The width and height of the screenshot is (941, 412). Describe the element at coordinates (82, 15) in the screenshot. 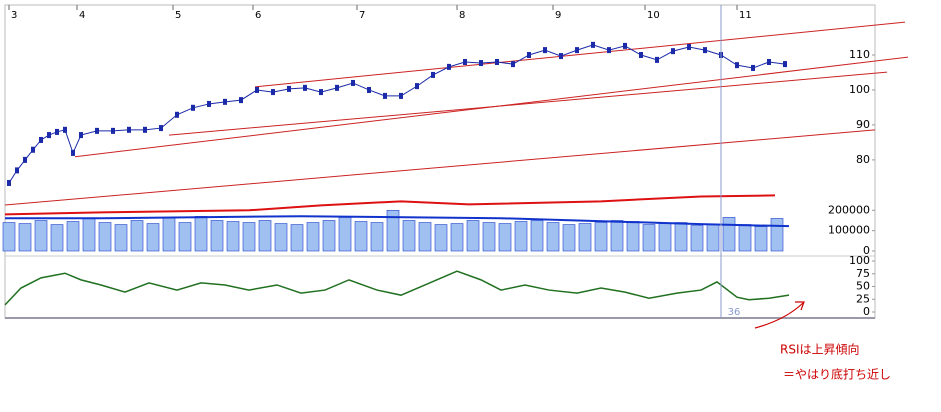

I see `x-tick-label: 4` at that location.